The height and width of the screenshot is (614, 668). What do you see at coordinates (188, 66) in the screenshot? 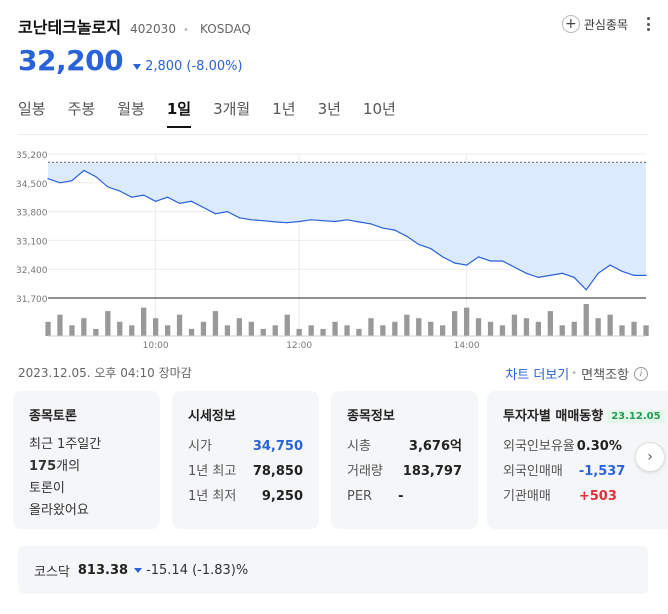
I see `price-change: 2,800 (-8.00%)` at bounding box center [188, 66].